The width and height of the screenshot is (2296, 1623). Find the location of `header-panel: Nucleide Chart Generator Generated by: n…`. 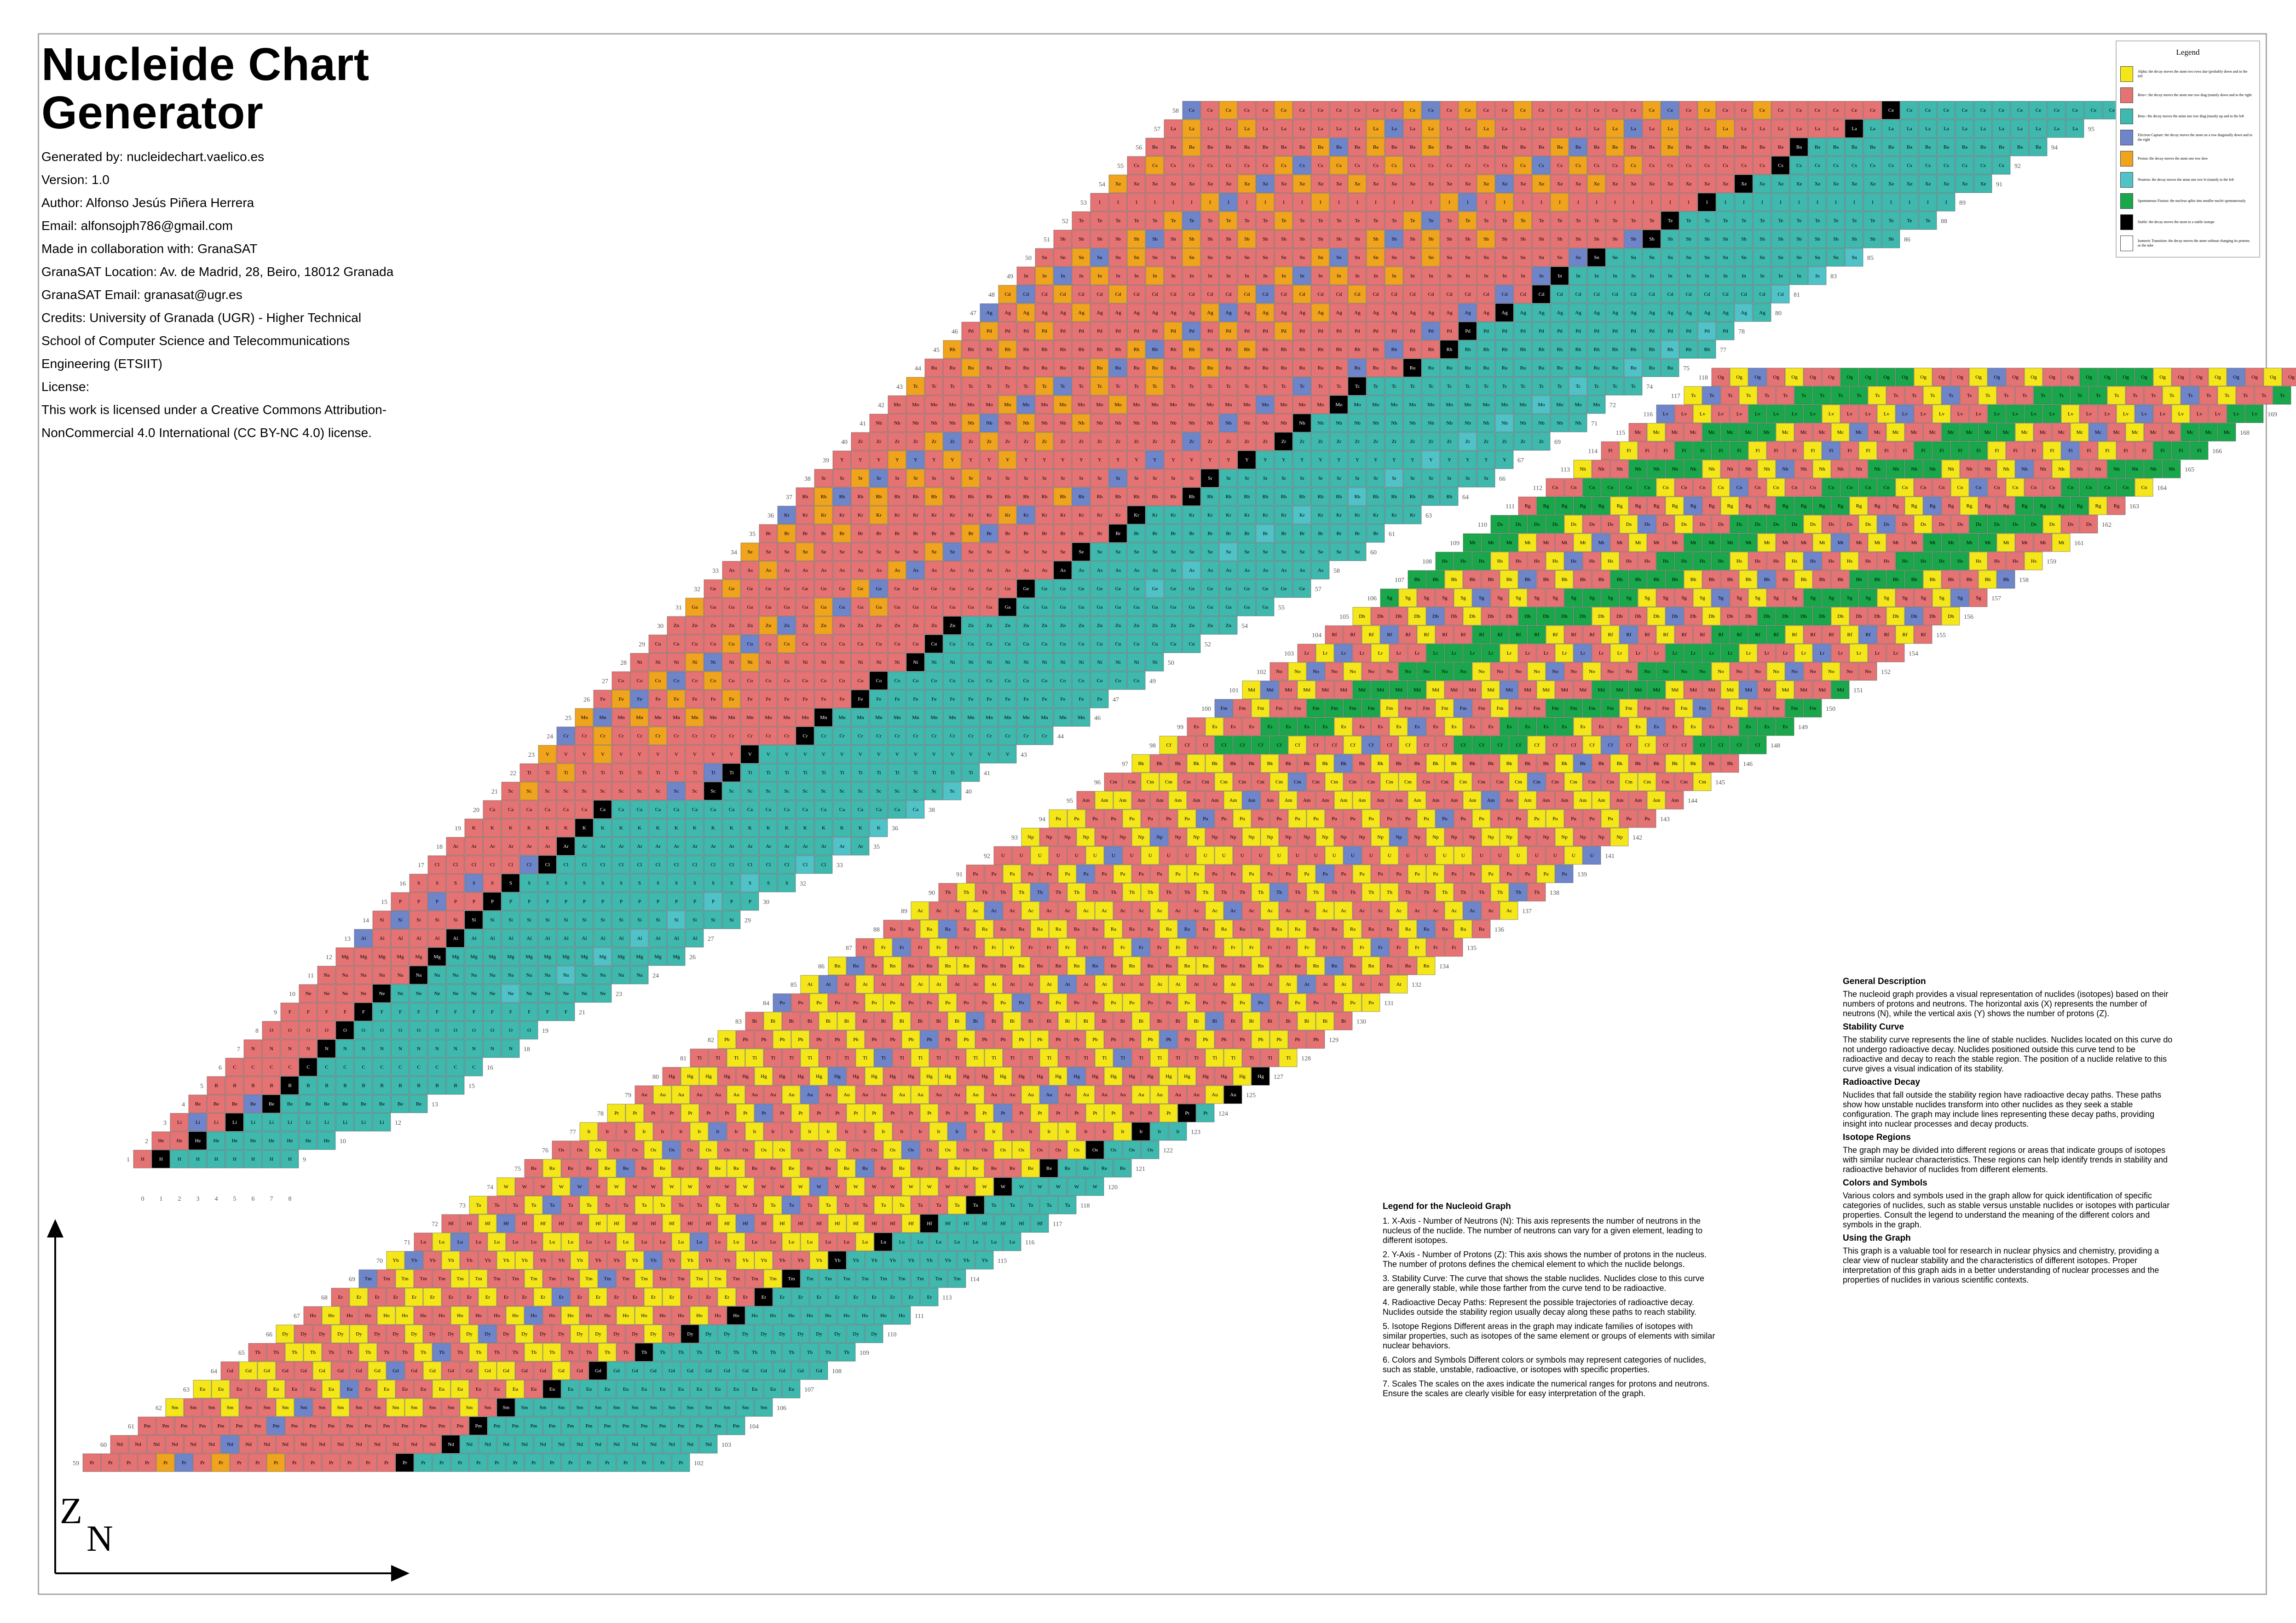

header-panel: Nucleide Chart Generator Generated by: n… is located at coordinates (267, 242).